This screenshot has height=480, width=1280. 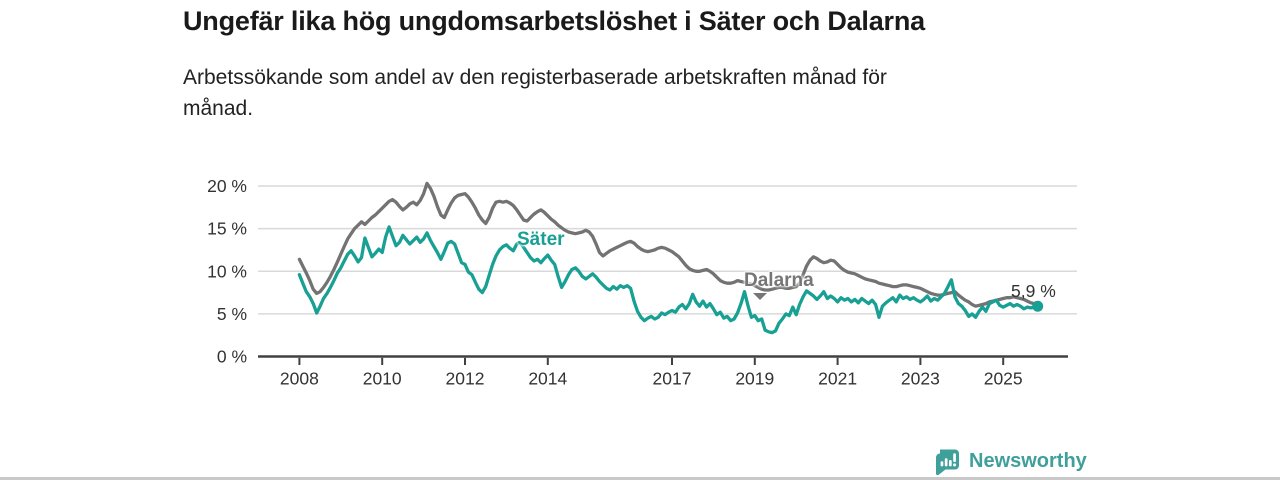 I want to click on x-axis-tick-label: 2023, so click(x=920, y=379).